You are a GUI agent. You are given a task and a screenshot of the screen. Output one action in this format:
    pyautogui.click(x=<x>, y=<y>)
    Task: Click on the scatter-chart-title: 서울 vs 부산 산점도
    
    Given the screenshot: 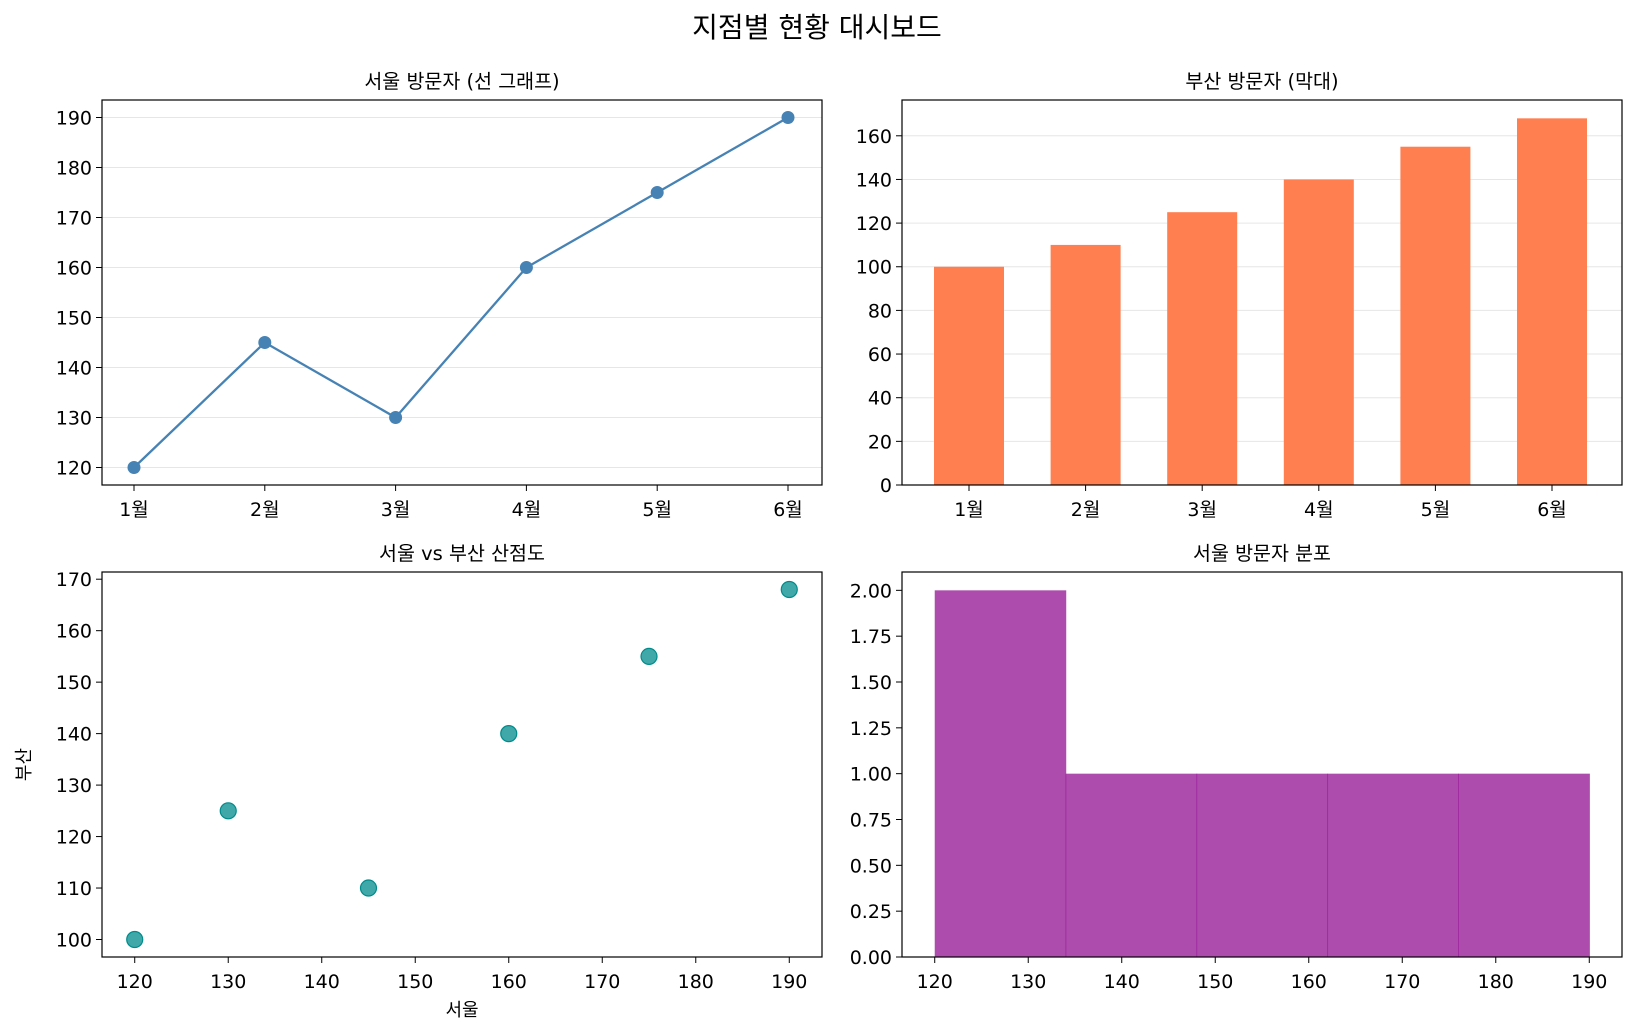 What is the action you would take?
    pyautogui.click(x=462, y=553)
    